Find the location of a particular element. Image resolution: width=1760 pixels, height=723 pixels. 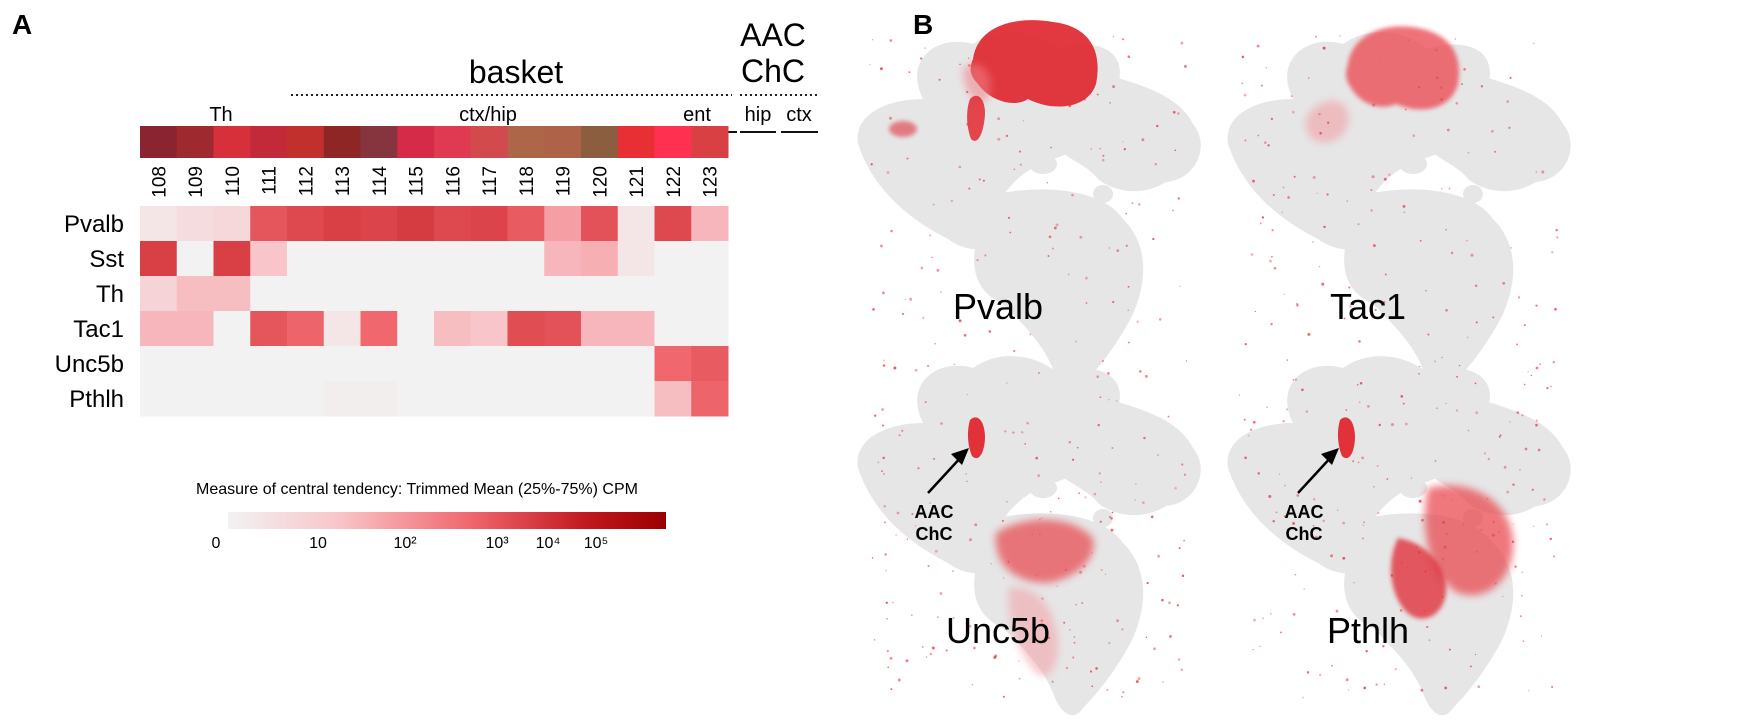

color-scale-tick: 10⁵ is located at coordinates (596, 543).